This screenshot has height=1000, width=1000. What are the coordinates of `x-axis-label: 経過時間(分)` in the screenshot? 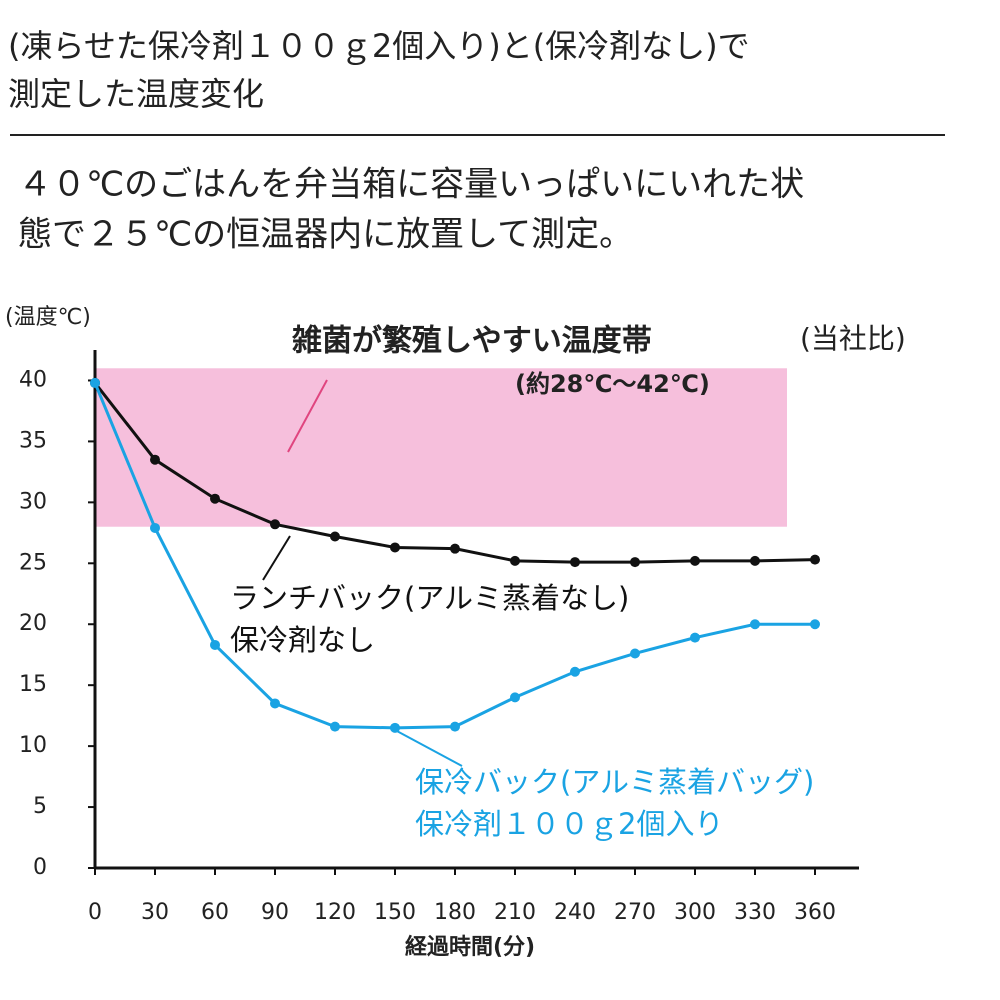 It's located at (470, 947).